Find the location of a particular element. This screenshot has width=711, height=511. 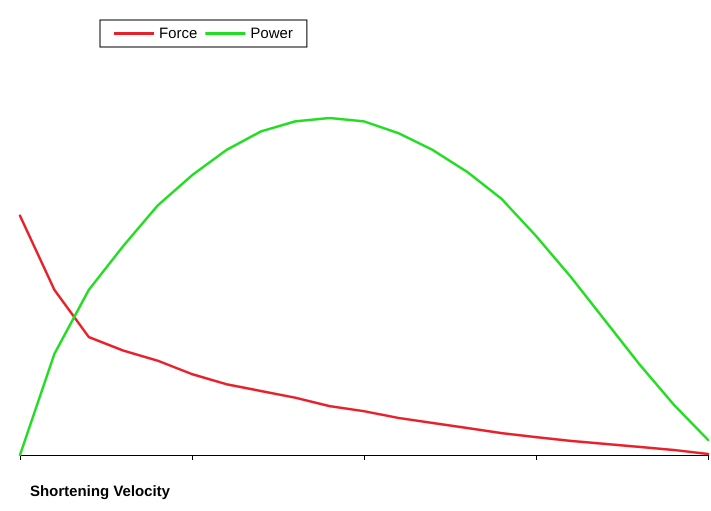

legend-label: Force is located at coordinates (178, 33).